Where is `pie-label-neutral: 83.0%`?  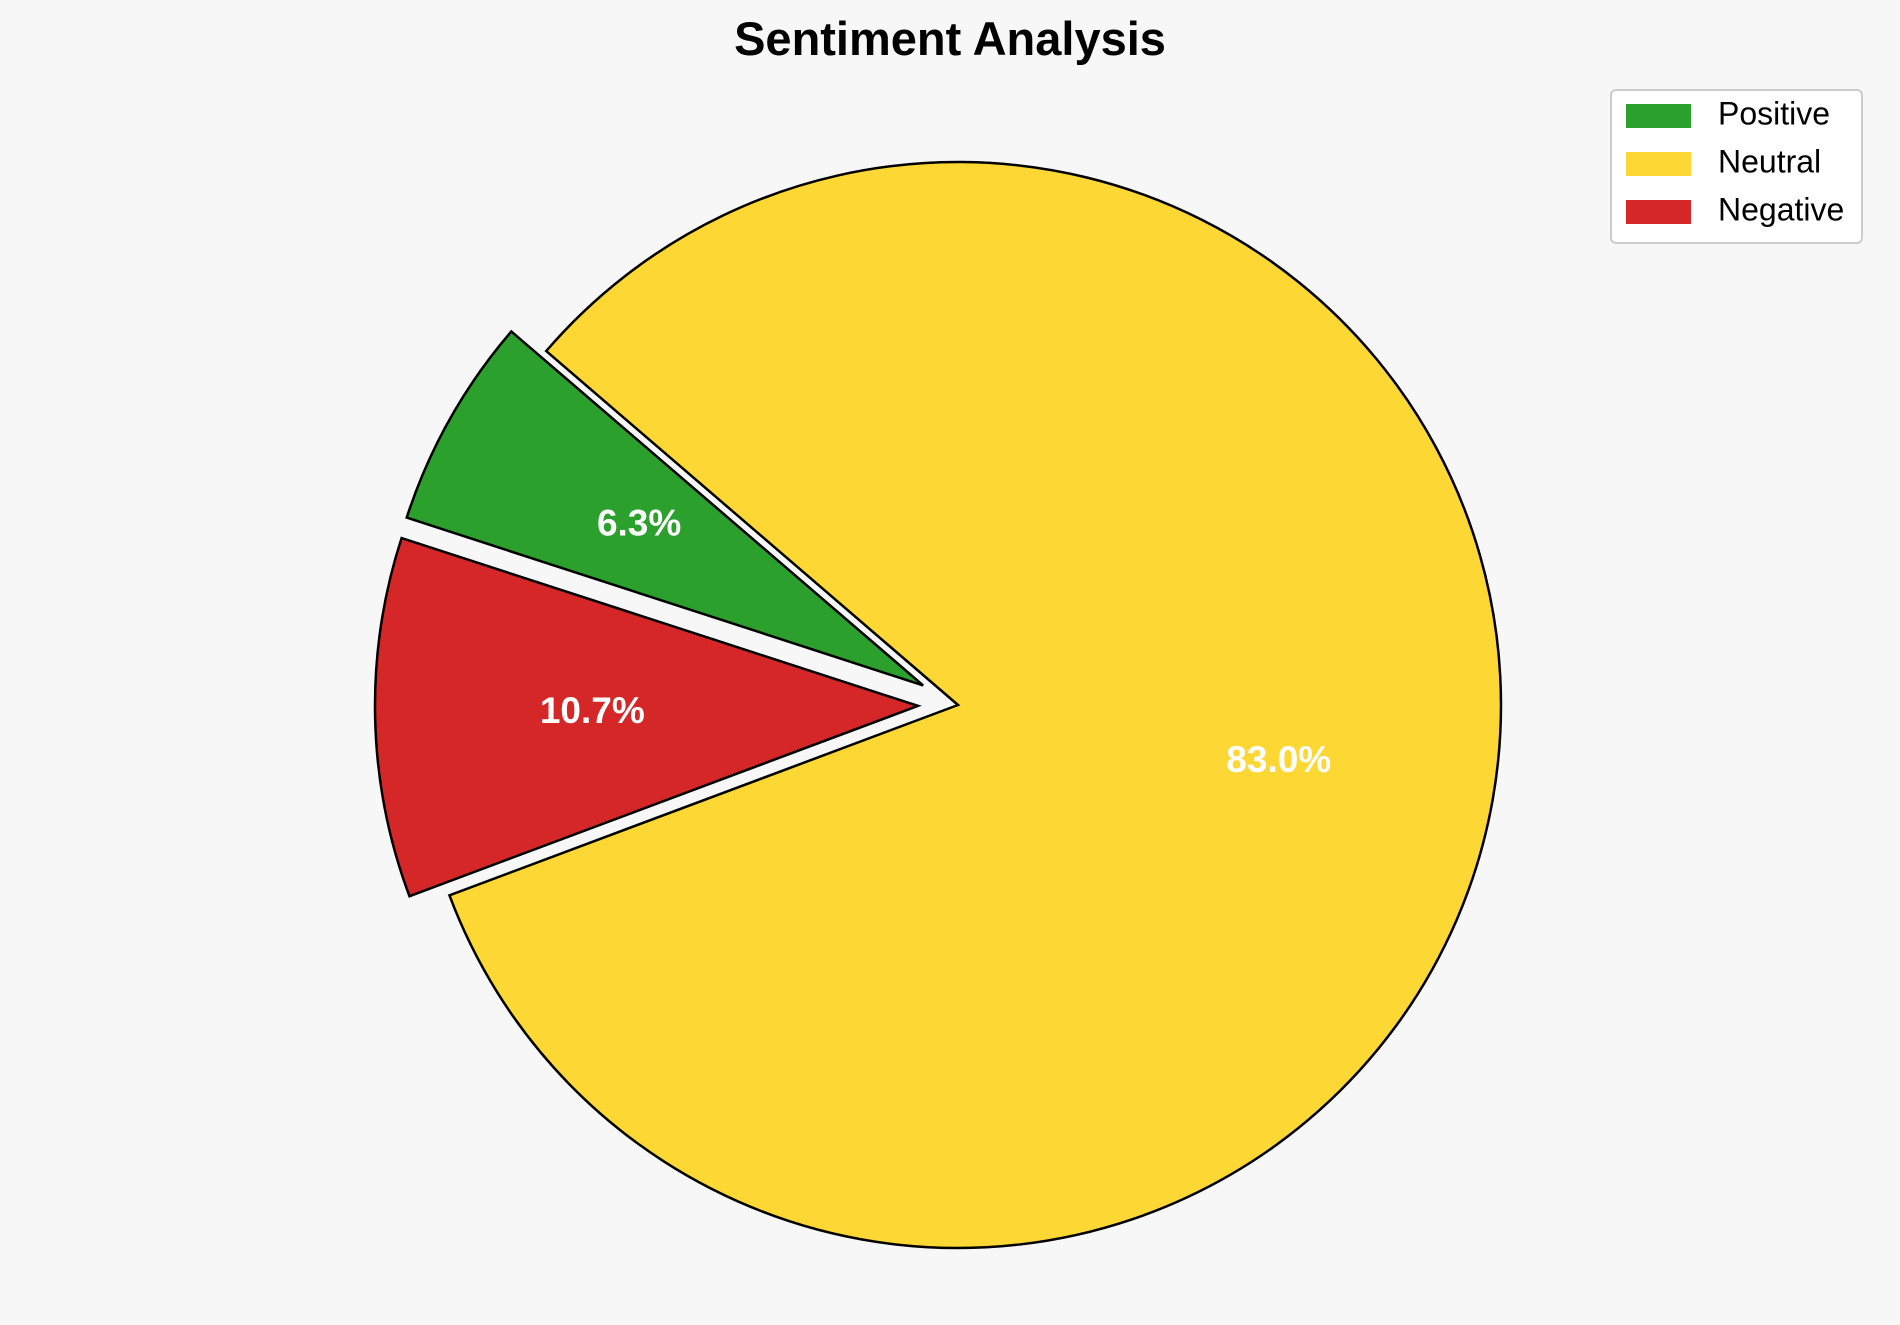
pie-label-neutral: 83.0% is located at coordinates (1278, 759).